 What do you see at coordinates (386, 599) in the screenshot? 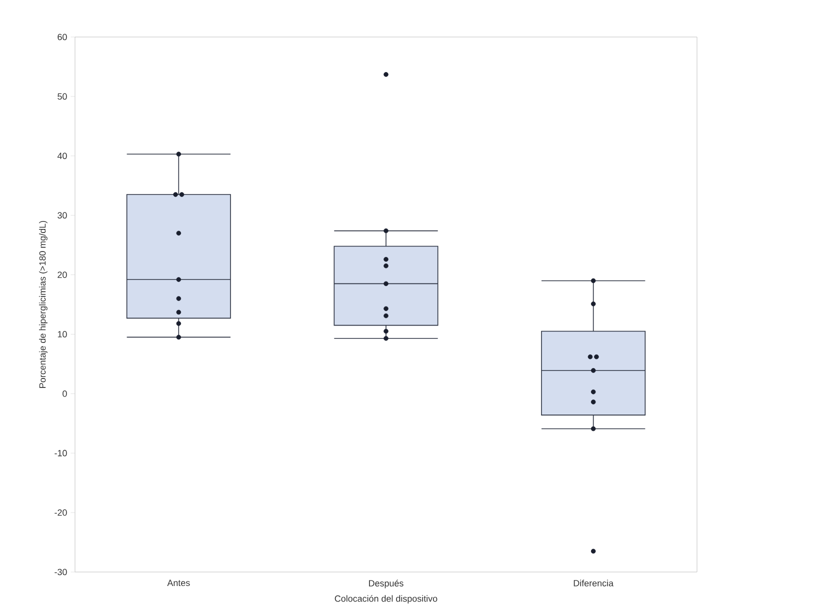
I see `x-axis-title: Colocación del dispositivo` at bounding box center [386, 599].